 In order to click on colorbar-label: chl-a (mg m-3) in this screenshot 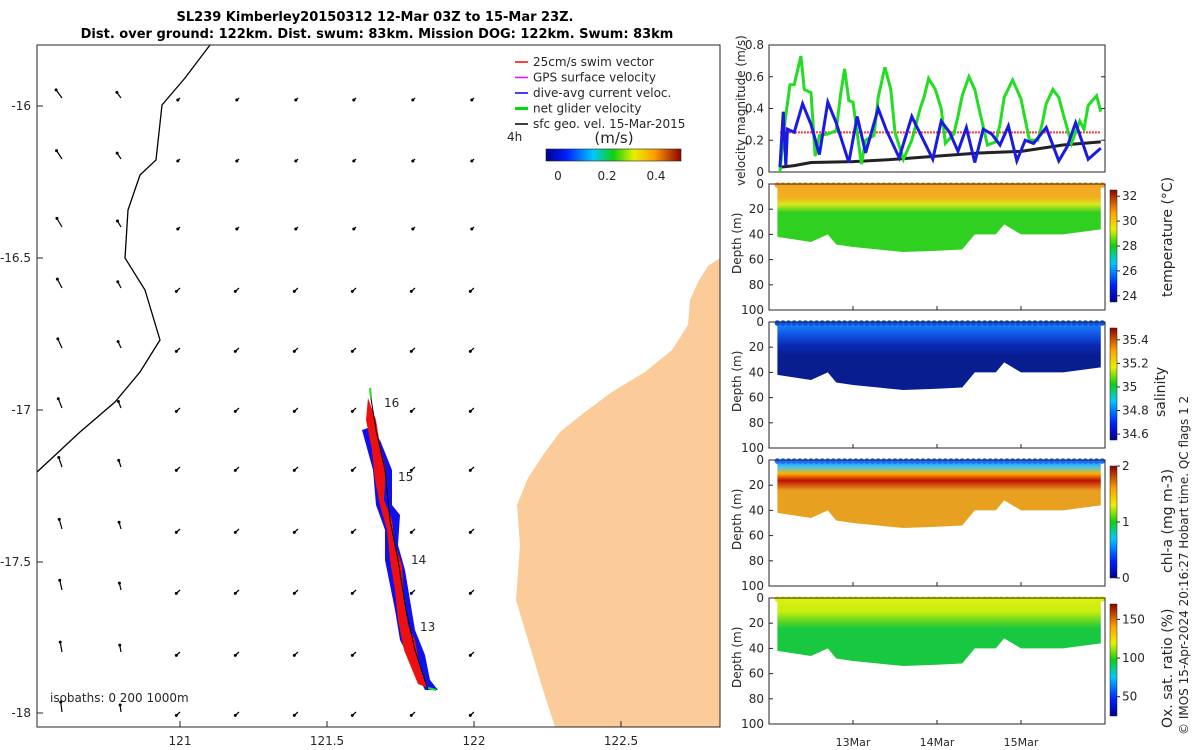, I will do `click(1168, 521)`.